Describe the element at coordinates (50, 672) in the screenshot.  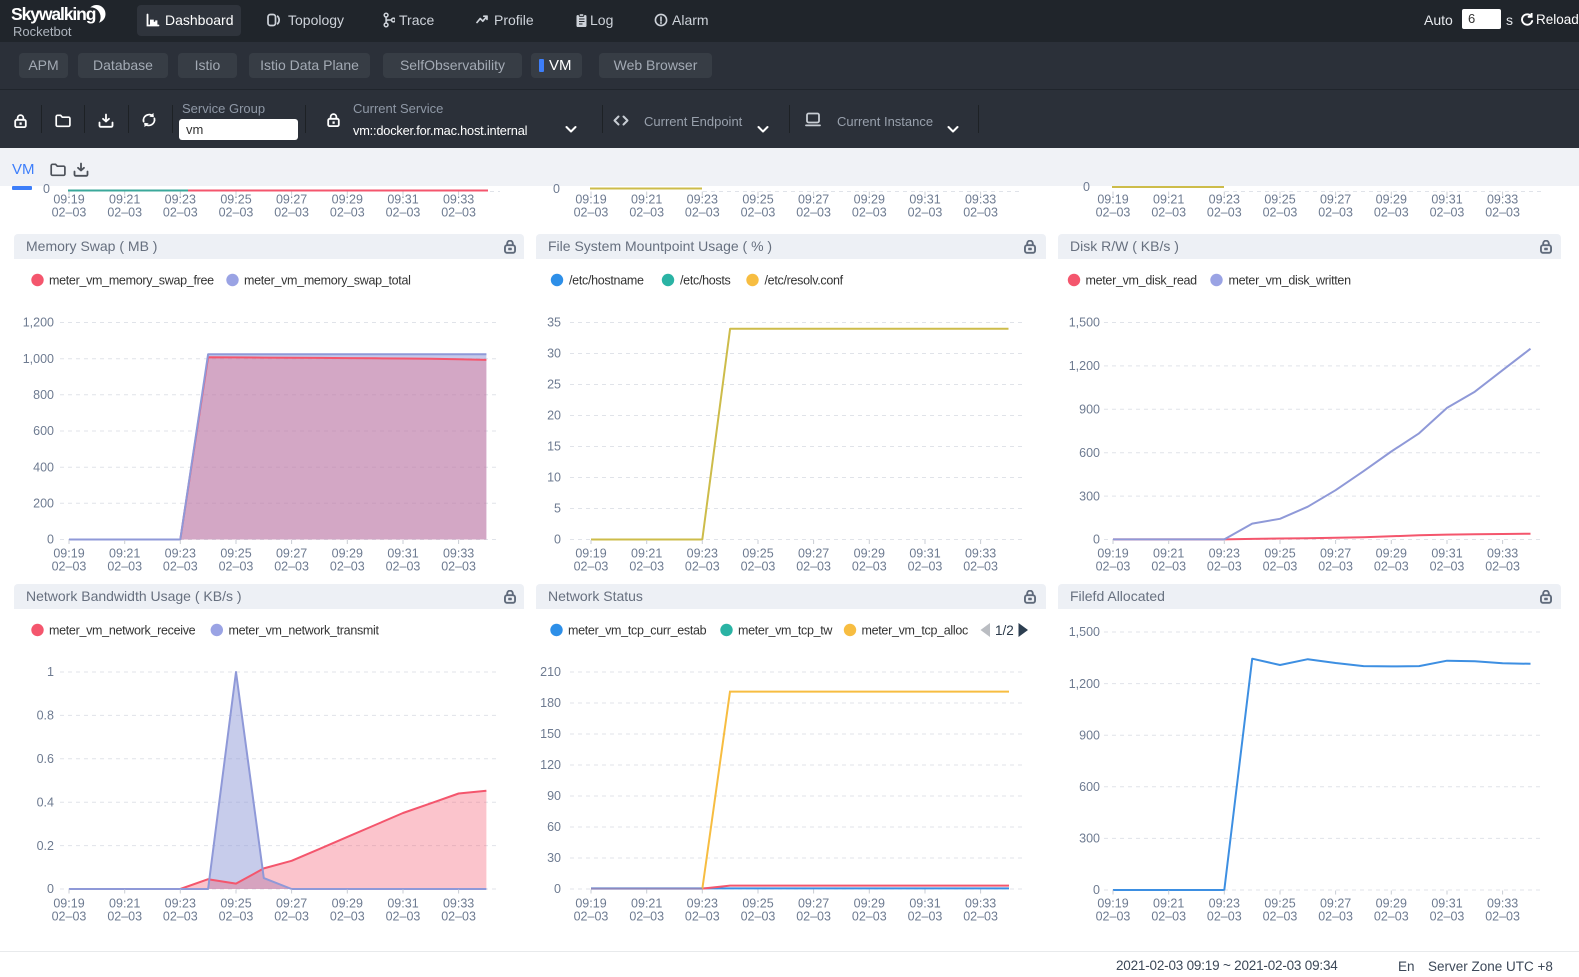
I see `svg-text: 1` at that location.